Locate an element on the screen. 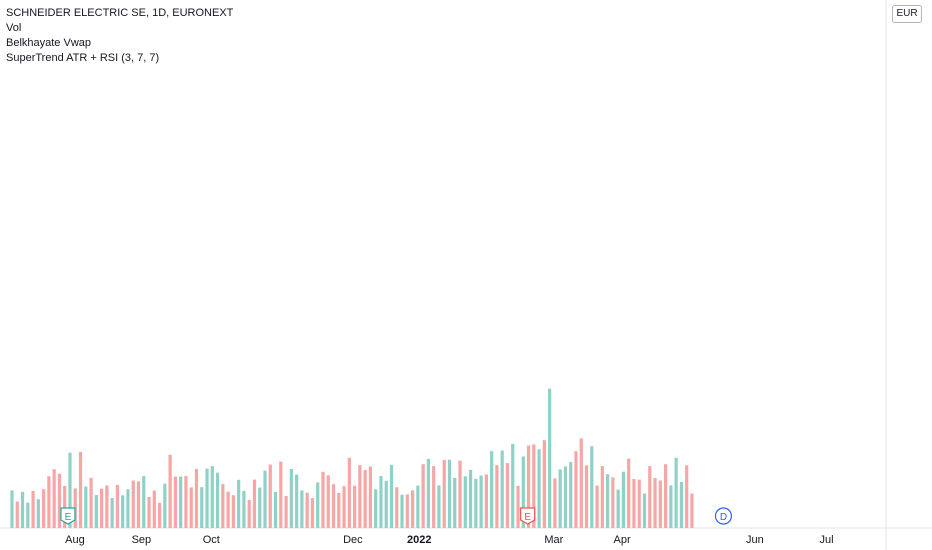 The height and width of the screenshot is (550, 932). symbol-title: SCHNEIDER ELECTRIC SE, 1D, EURONEXT is located at coordinates (120, 13).